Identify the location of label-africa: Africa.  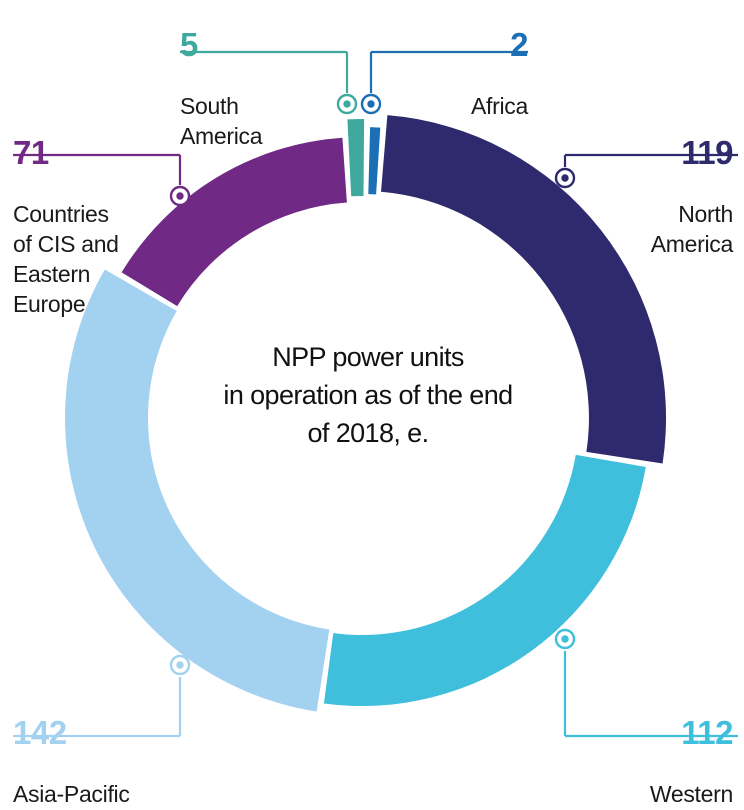
(499, 106).